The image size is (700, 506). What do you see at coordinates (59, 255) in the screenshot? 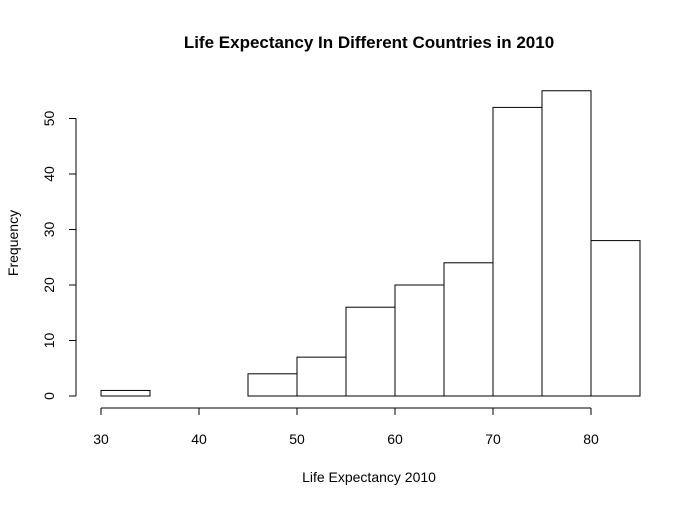
I see `y-axis: 0 10 20 30 40 50` at bounding box center [59, 255].